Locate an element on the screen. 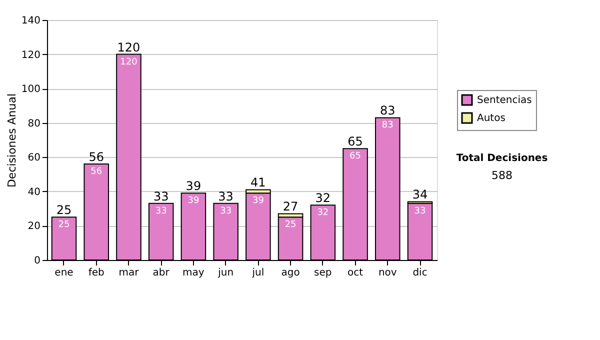  x-tick-label: mar is located at coordinates (129, 273).